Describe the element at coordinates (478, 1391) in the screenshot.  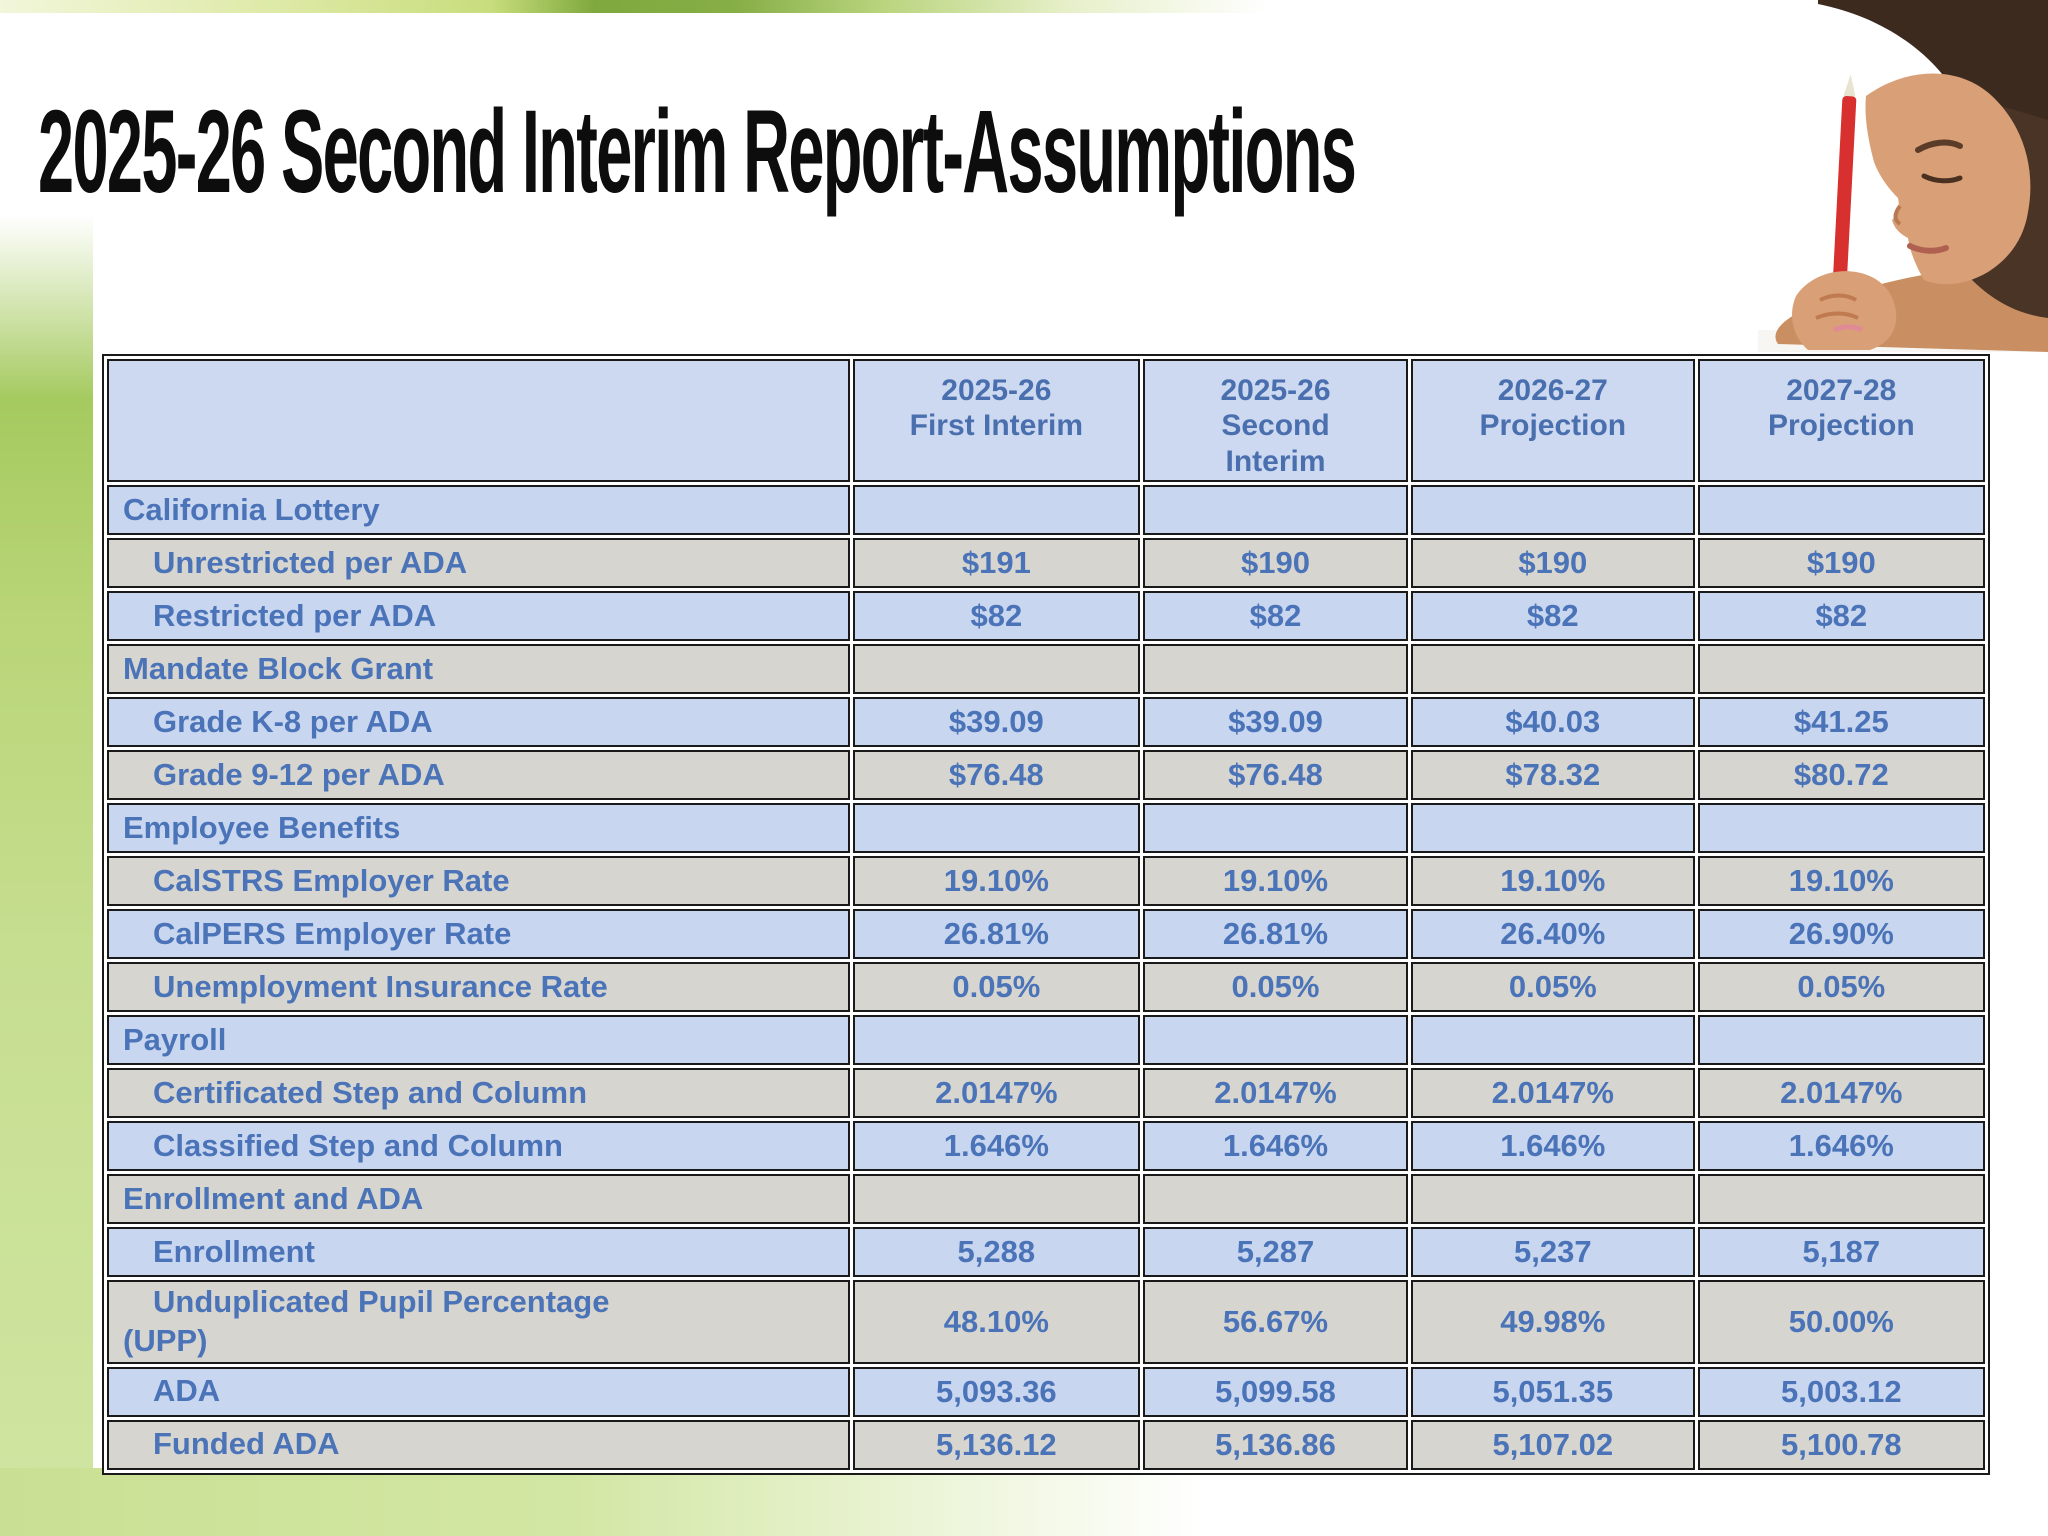
I see `row-label: ADA` at that location.